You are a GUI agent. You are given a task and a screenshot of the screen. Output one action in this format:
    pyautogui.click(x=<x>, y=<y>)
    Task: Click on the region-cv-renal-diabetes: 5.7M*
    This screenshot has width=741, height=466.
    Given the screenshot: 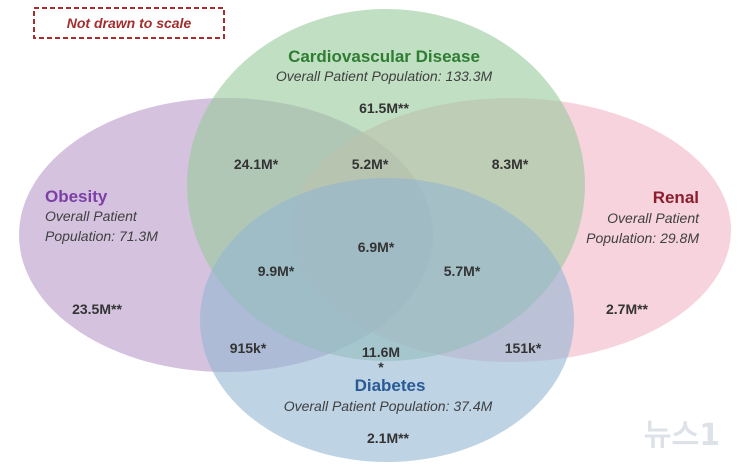 What is the action you would take?
    pyautogui.click(x=462, y=271)
    